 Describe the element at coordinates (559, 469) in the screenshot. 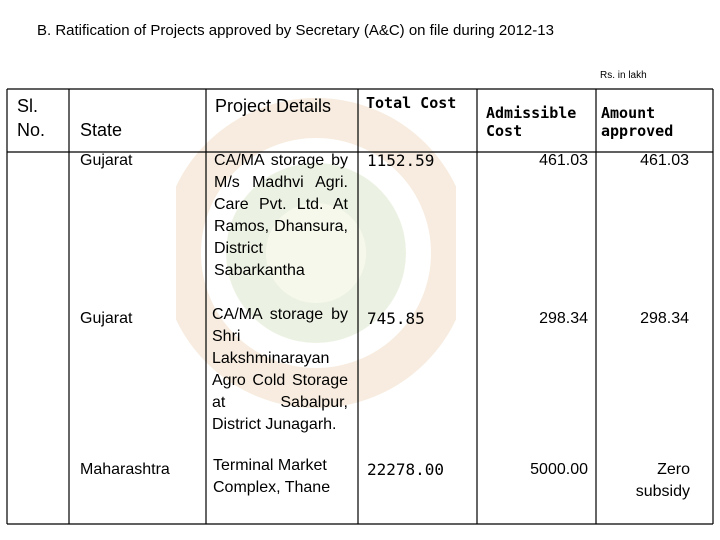

I see `row3-admissible-cost: 5000.00` at that location.